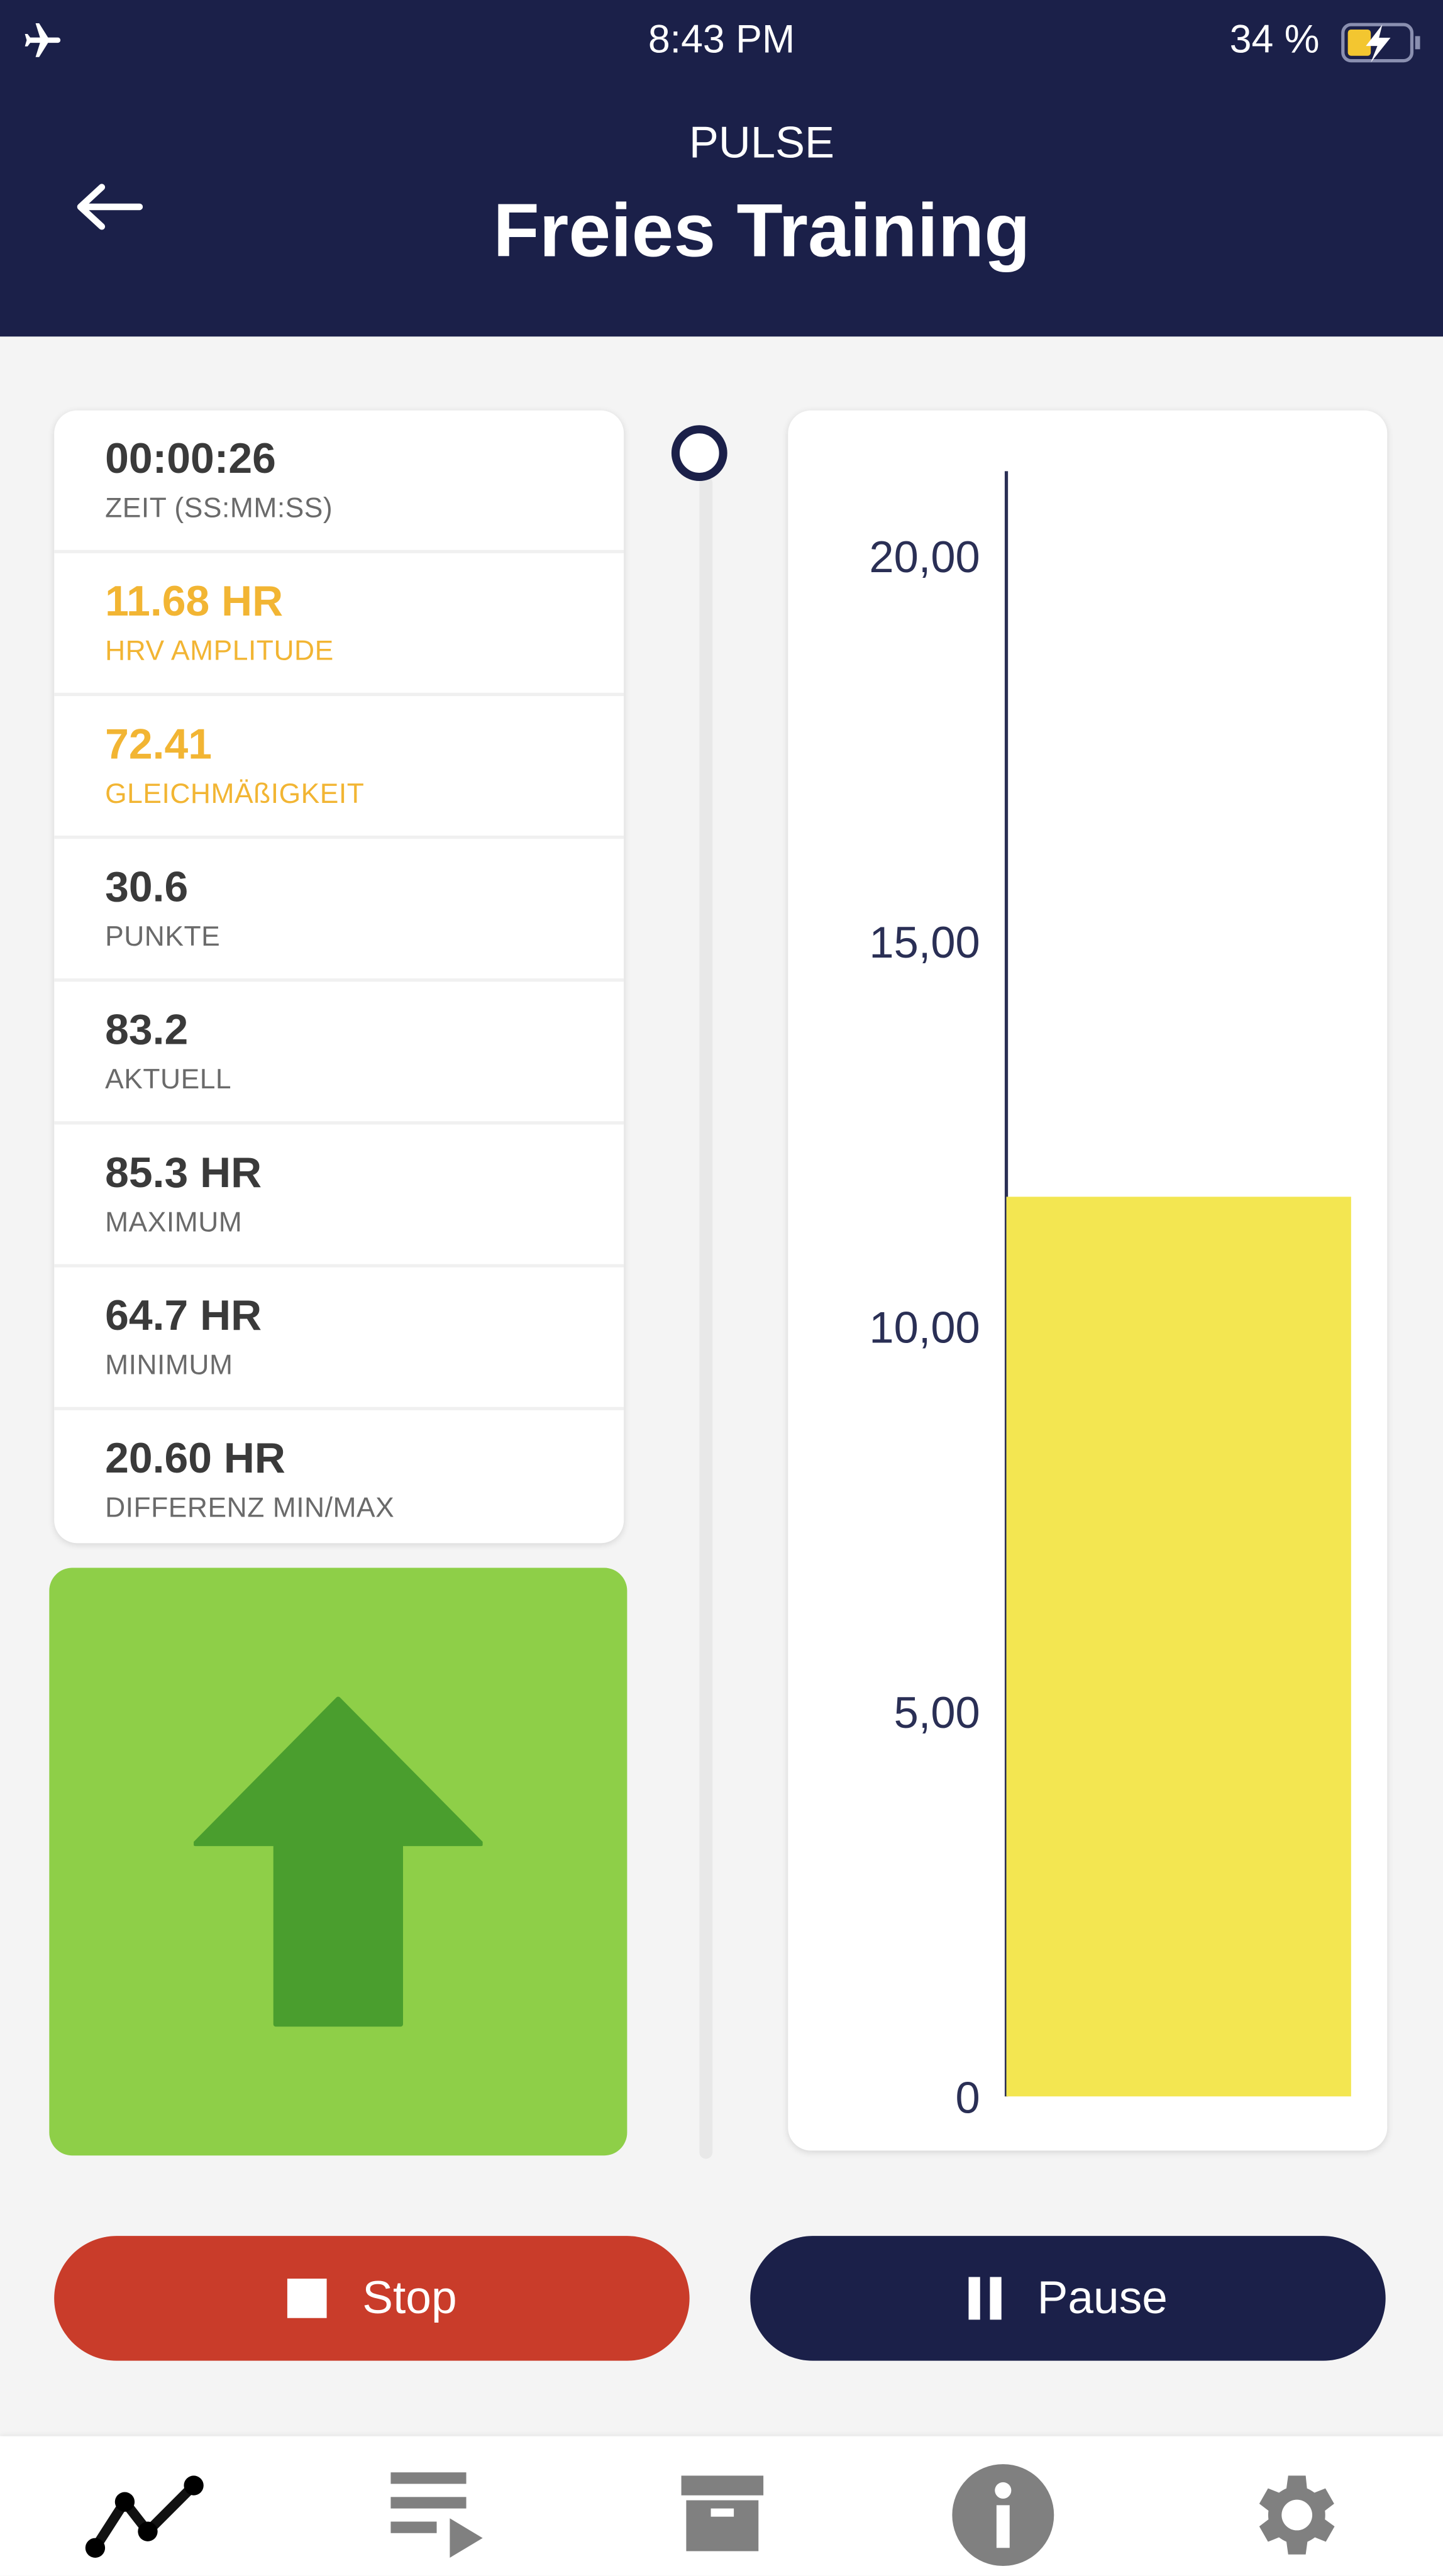  Describe the element at coordinates (339, 767) in the screenshot. I see `metric-row: 72.41 GLEICHMÄßIGKEIT` at that location.